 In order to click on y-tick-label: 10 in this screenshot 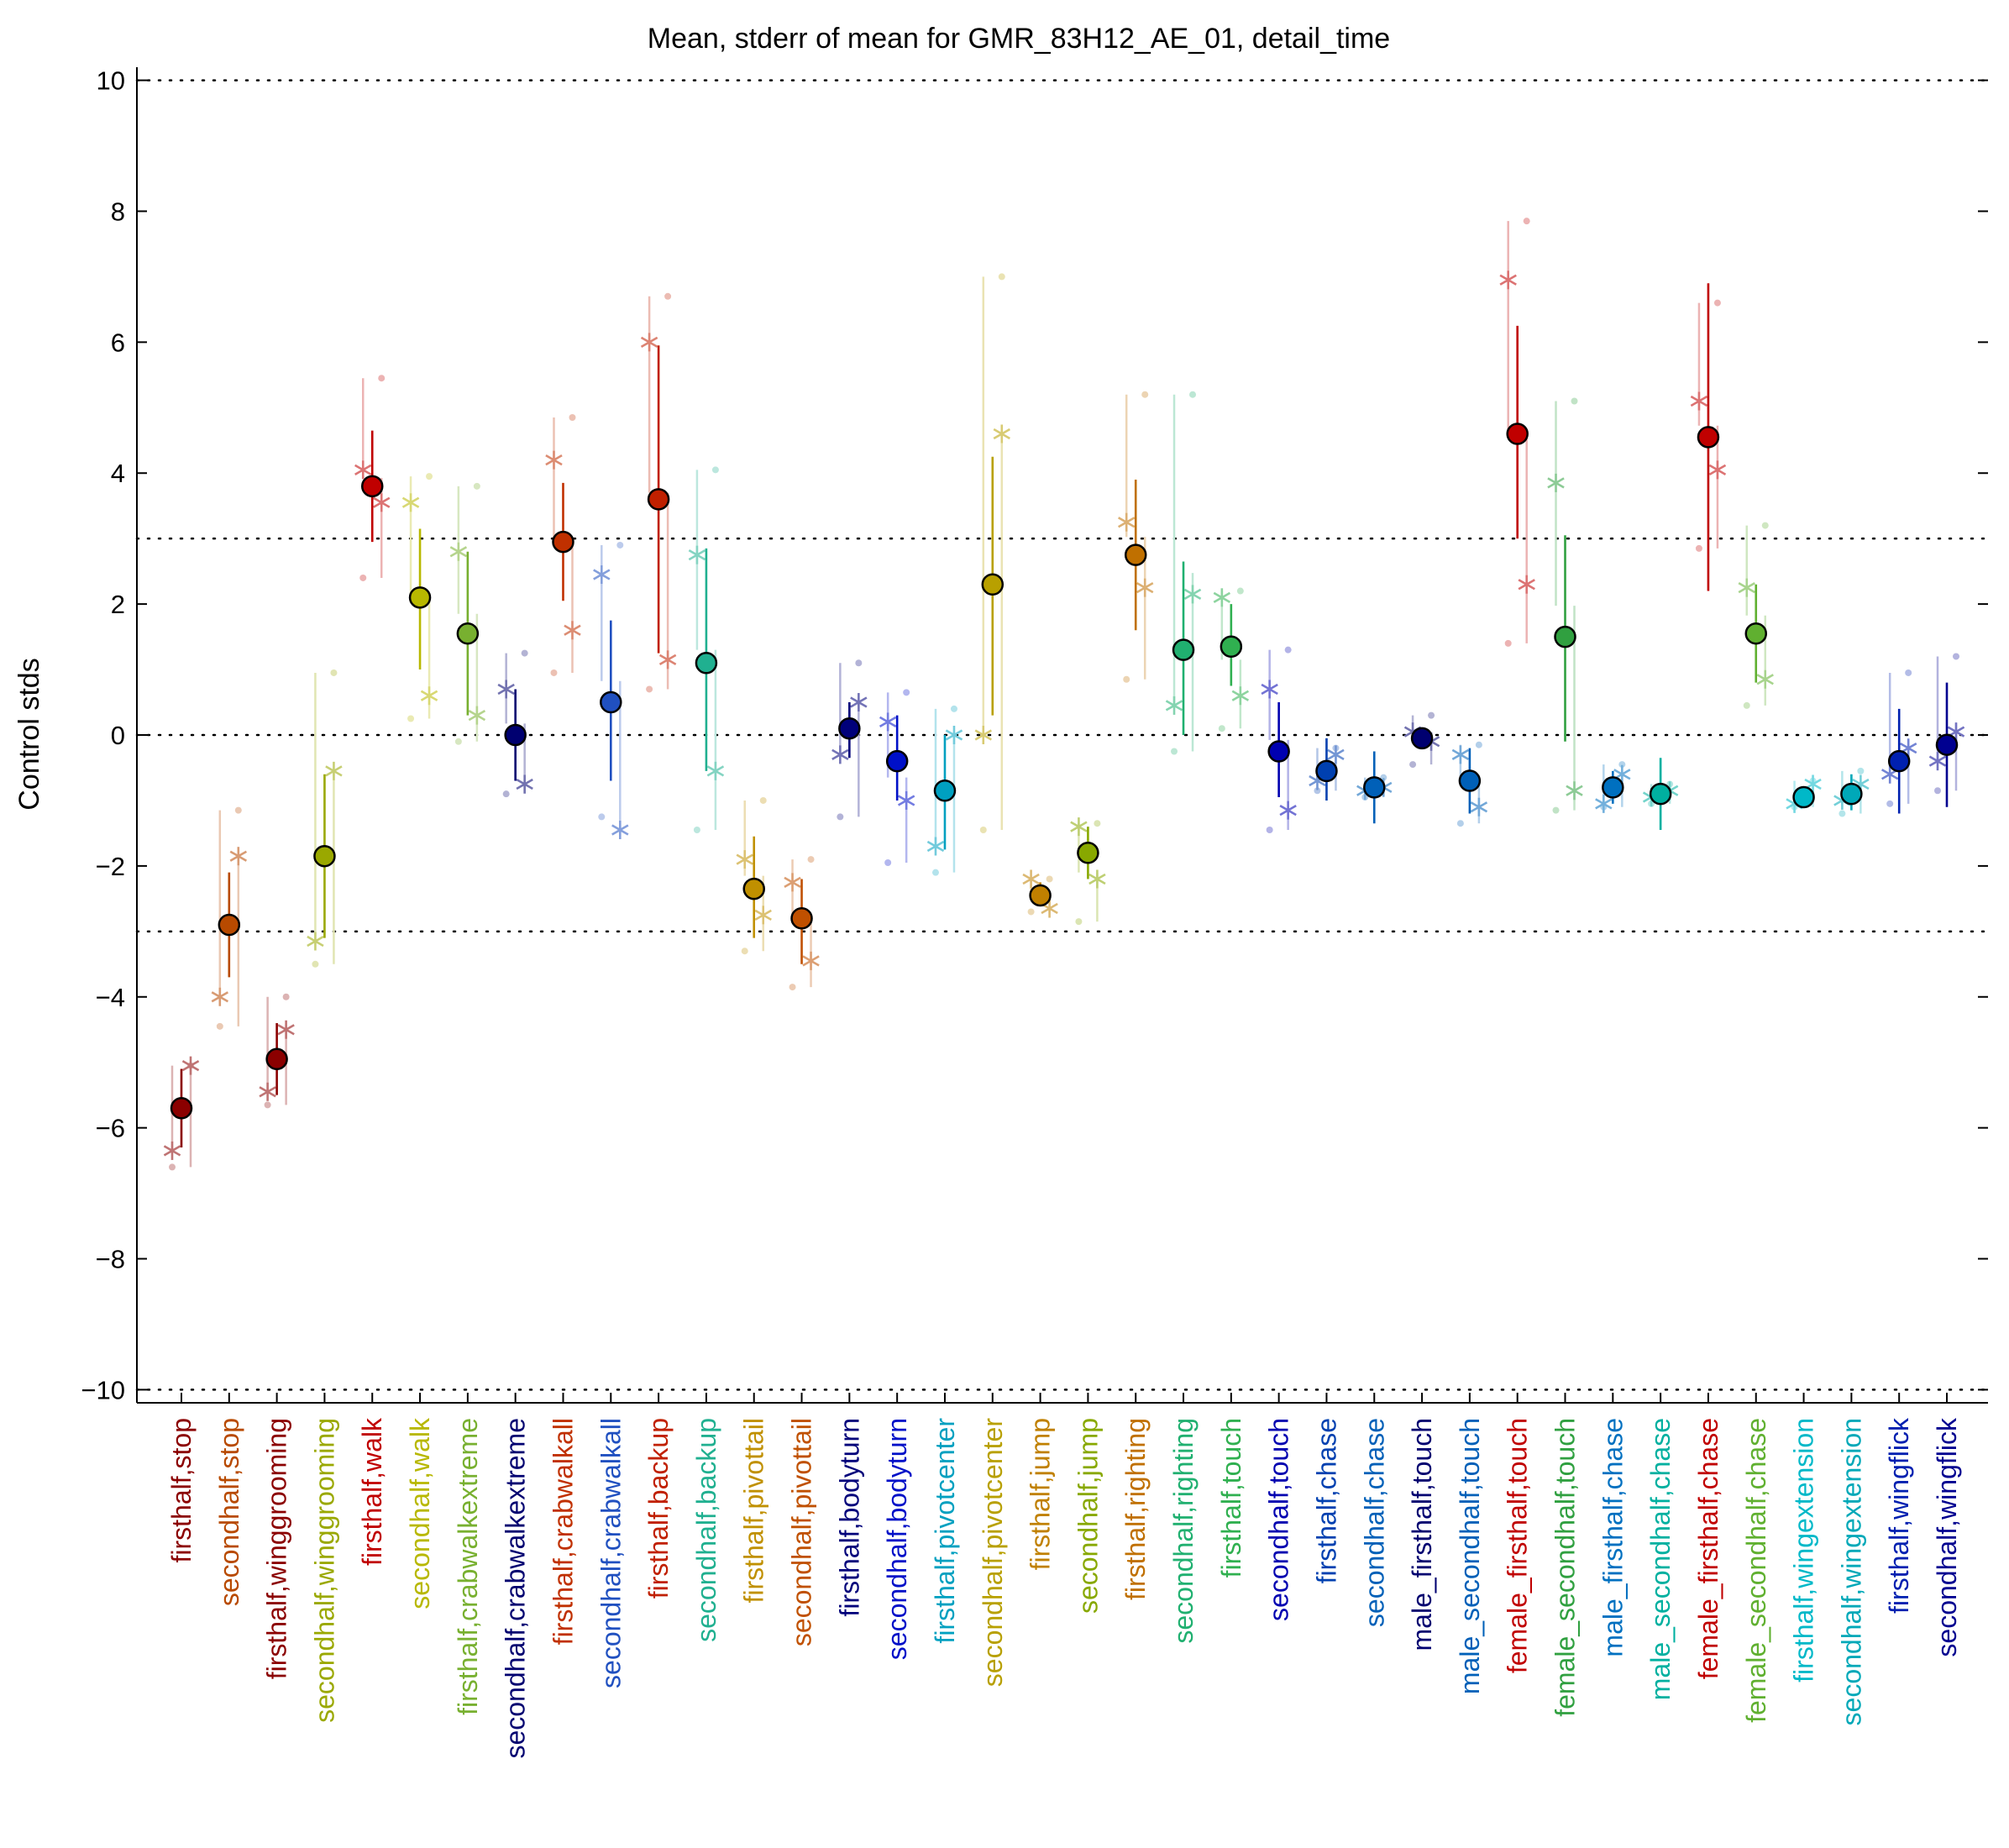, I will do `click(111, 81)`.